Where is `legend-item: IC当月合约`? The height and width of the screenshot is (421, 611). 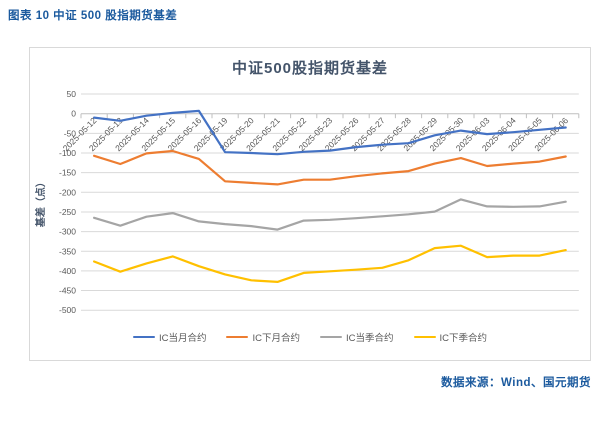 legend-item: IC当月合约 is located at coordinates (169, 337).